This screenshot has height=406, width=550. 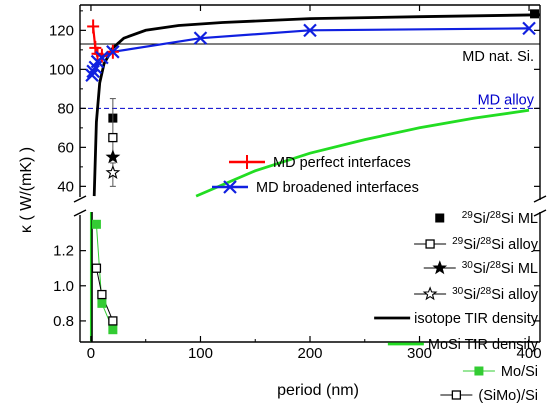 I want to click on x-tick-label: 100, so click(x=200, y=353).